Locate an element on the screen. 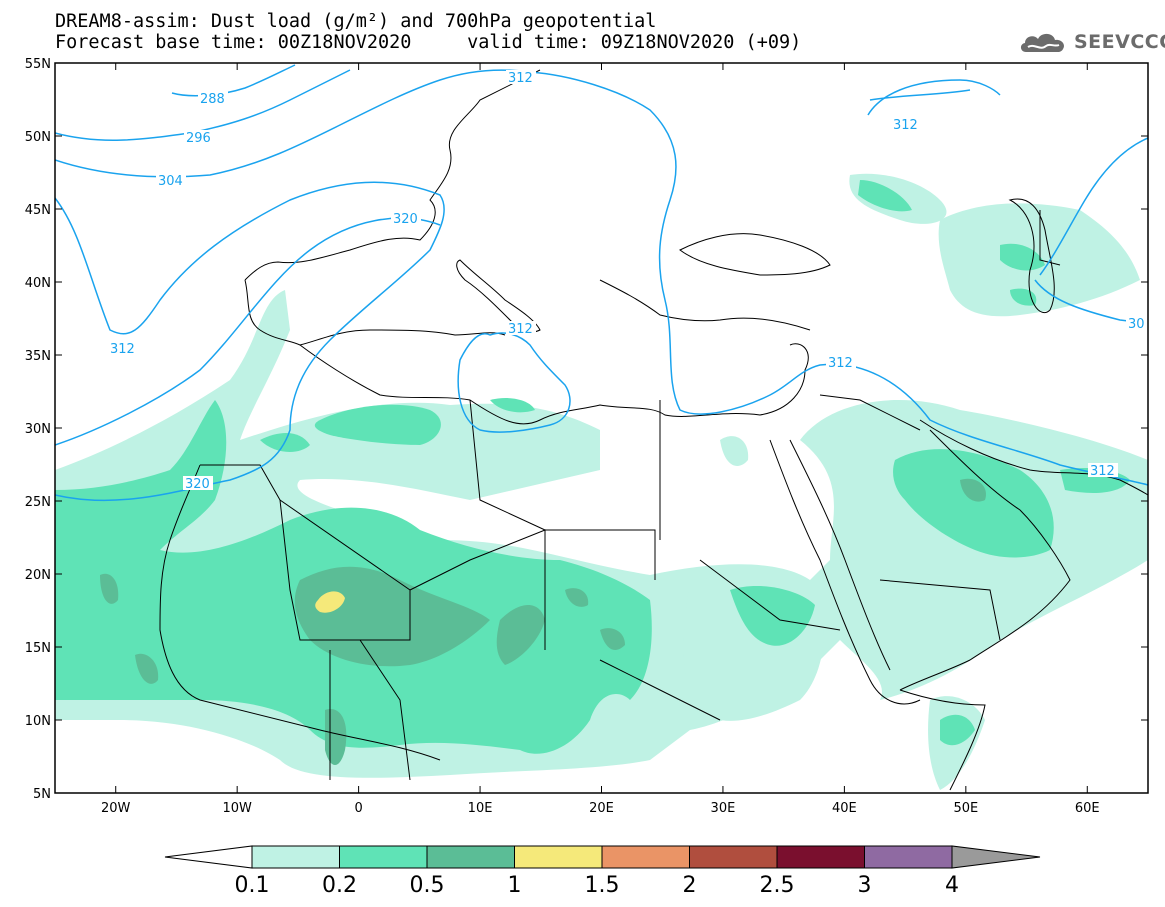 Image resolution: width=1165 pixels, height=907 pixels. lon-tick-label: 20E is located at coordinates (601, 808).